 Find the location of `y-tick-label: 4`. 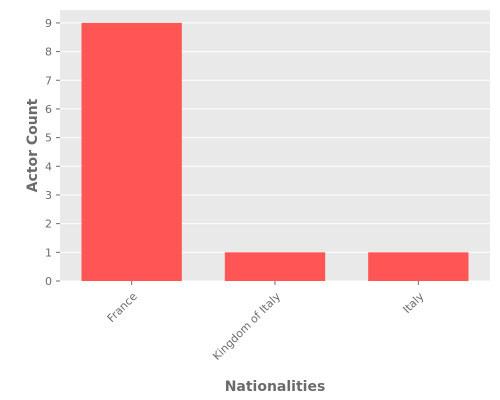

y-tick-label: 4 is located at coordinates (48, 166).